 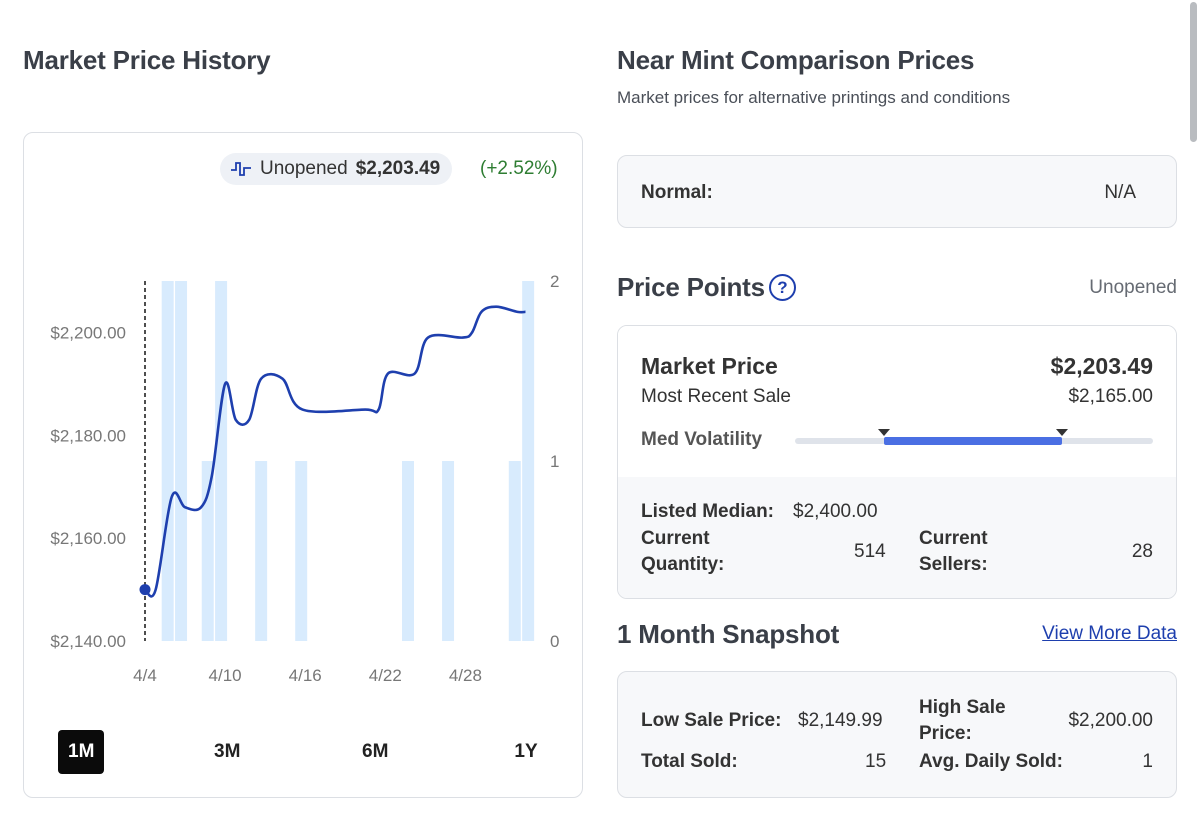 I want to click on price-change: (+2.52%), so click(x=519, y=168).